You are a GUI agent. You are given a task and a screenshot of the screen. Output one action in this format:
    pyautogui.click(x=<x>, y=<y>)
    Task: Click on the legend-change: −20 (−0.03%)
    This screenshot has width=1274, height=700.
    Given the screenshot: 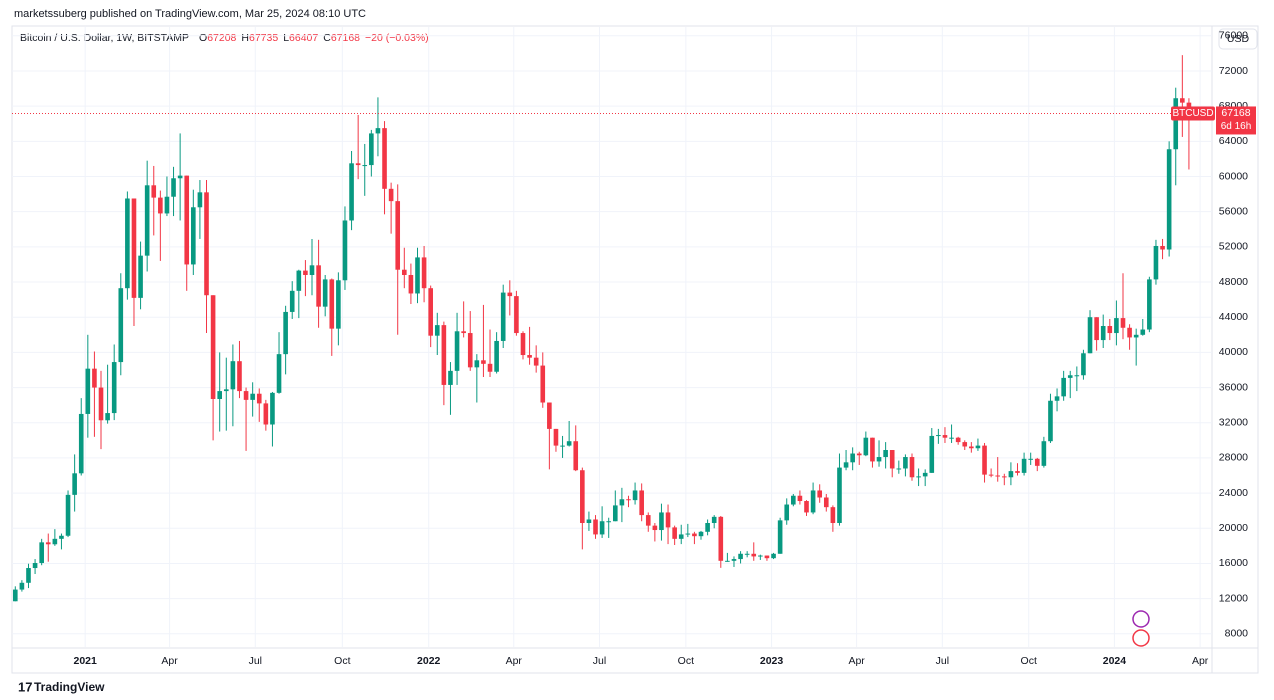 What is the action you would take?
    pyautogui.click(x=397, y=38)
    